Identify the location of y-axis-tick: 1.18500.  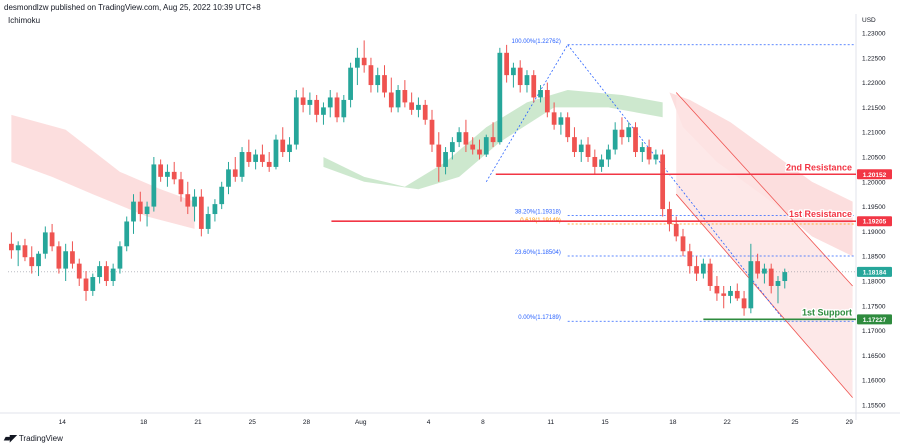
(874, 257).